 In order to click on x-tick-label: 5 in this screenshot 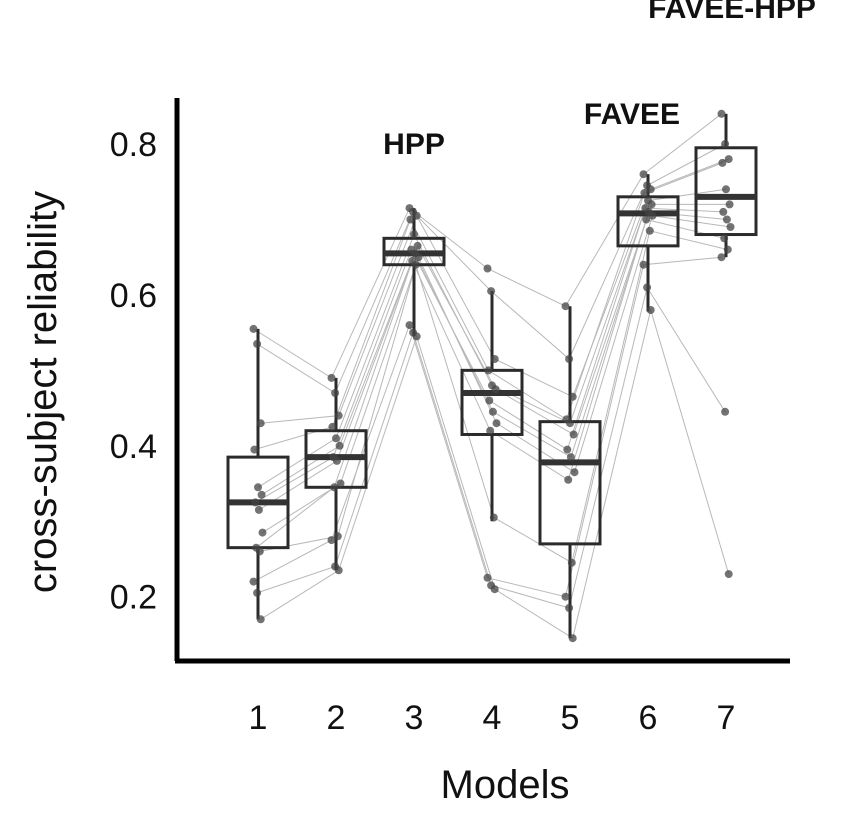, I will do `click(570, 718)`.